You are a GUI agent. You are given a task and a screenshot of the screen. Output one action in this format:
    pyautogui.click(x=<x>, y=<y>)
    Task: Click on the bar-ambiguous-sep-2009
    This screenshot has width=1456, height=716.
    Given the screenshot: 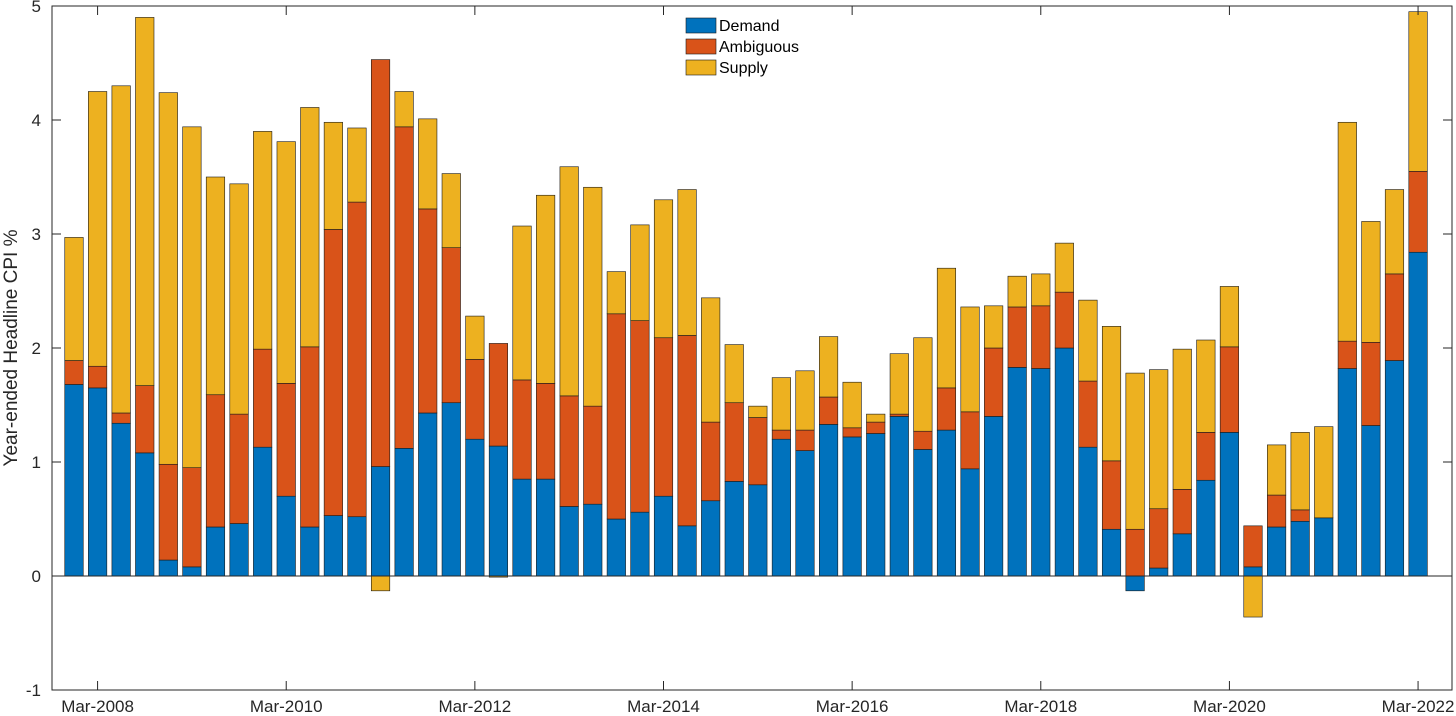 What is the action you would take?
    pyautogui.click(x=239, y=468)
    